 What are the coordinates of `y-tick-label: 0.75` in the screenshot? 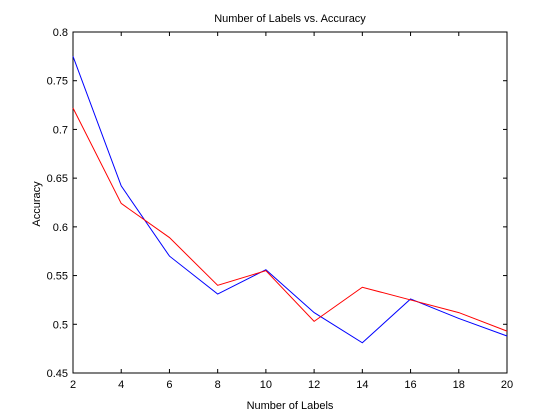 It's located at (57, 82).